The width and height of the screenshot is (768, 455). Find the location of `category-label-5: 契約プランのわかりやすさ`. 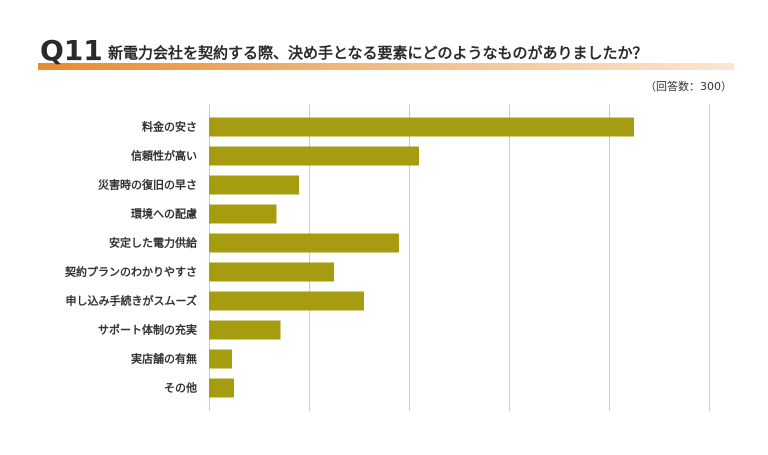

category-label-5: 契約プランのわかりやすさ is located at coordinates (130, 272).